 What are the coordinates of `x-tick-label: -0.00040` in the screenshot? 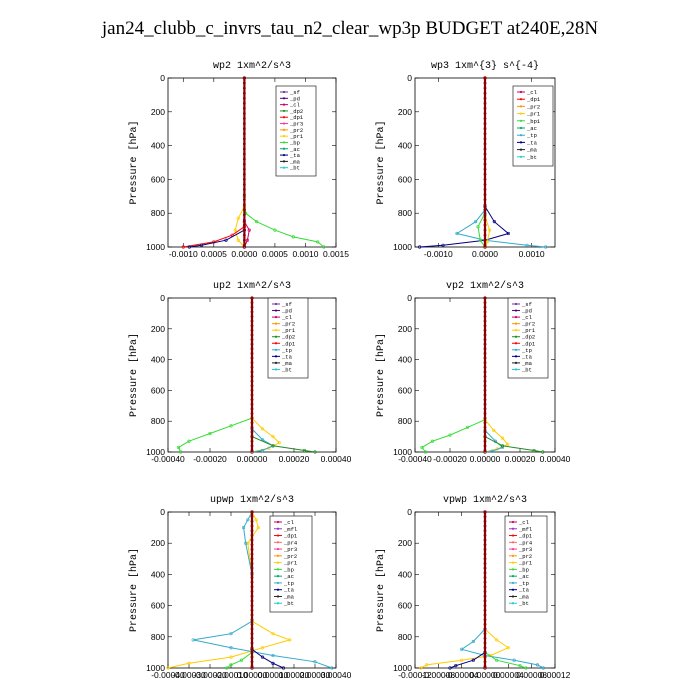 It's located at (168, 459).